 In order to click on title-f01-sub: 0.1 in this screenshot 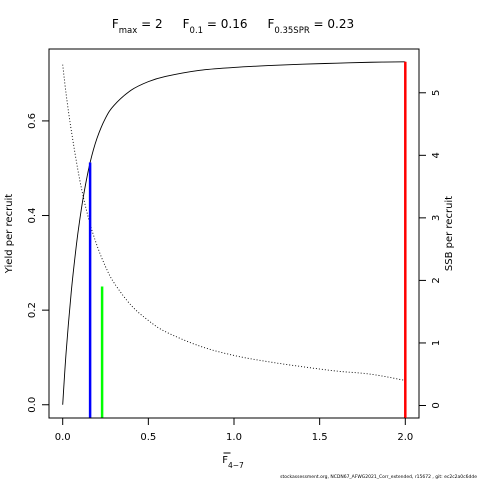, I will do `click(197, 31)`.